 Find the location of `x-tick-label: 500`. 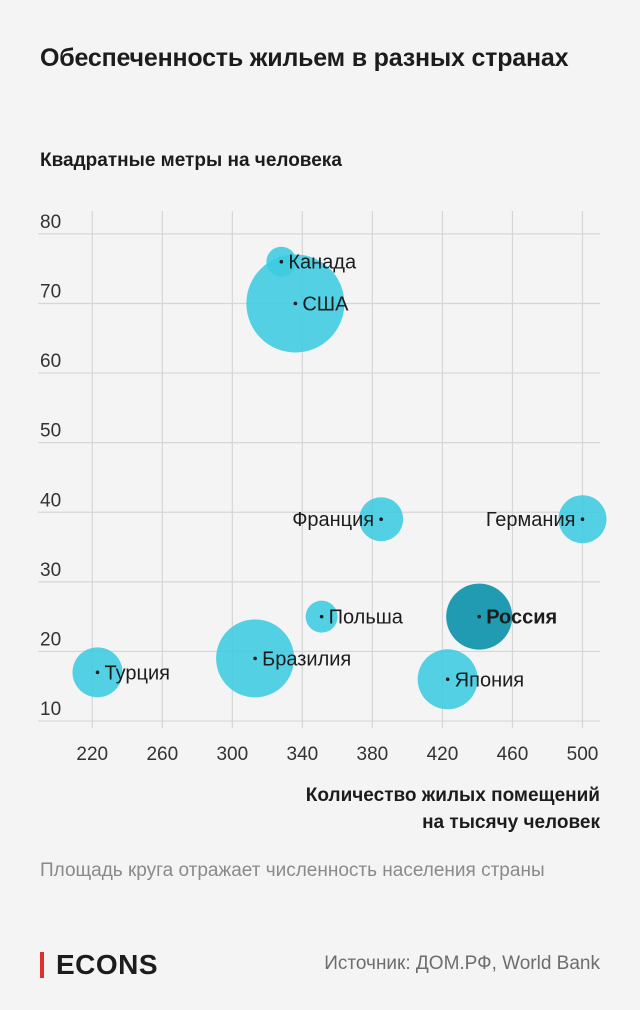

x-tick-label: 500 is located at coordinates (583, 754).